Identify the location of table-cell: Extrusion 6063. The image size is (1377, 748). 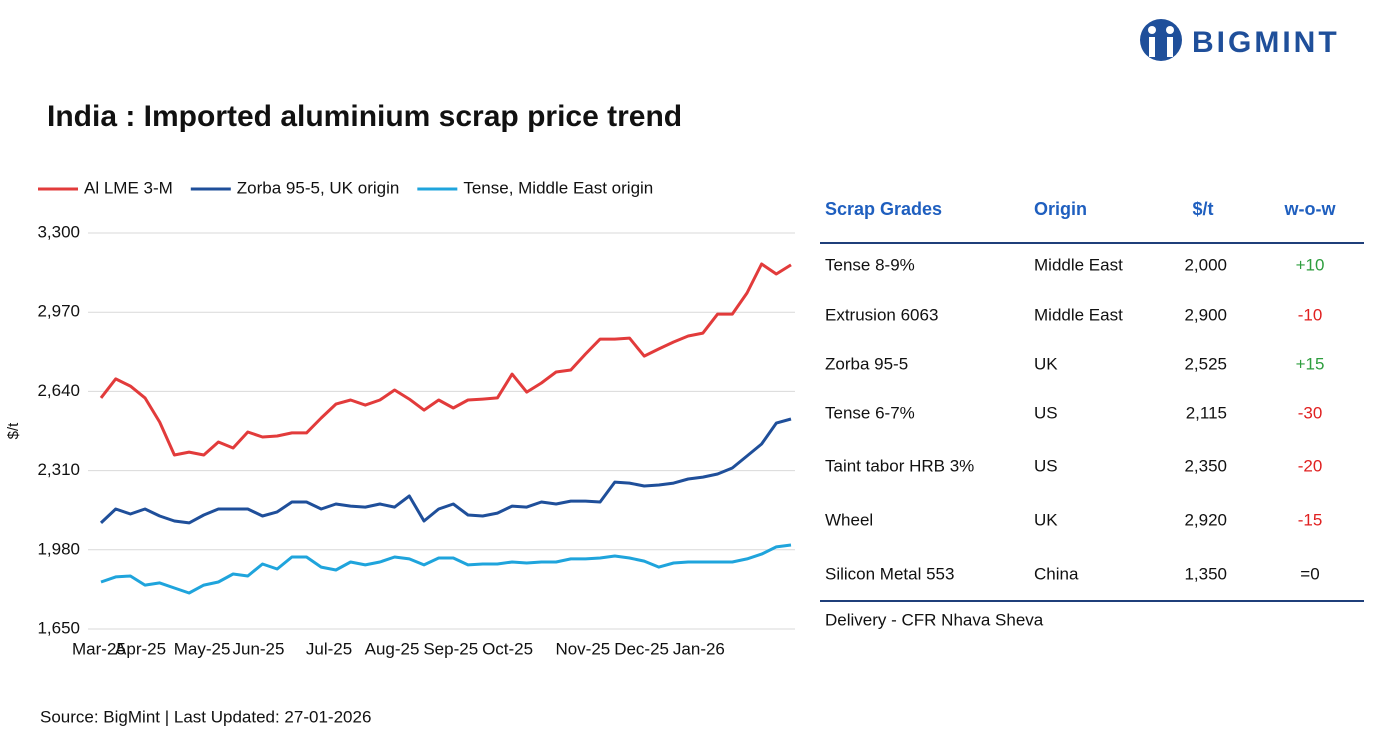
(881, 314).